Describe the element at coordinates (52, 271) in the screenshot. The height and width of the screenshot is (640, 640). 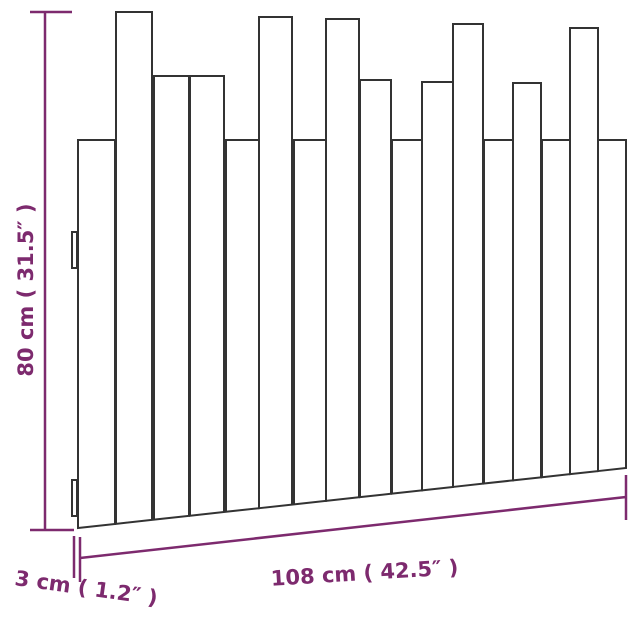
I see `height-dimension-line` at that location.